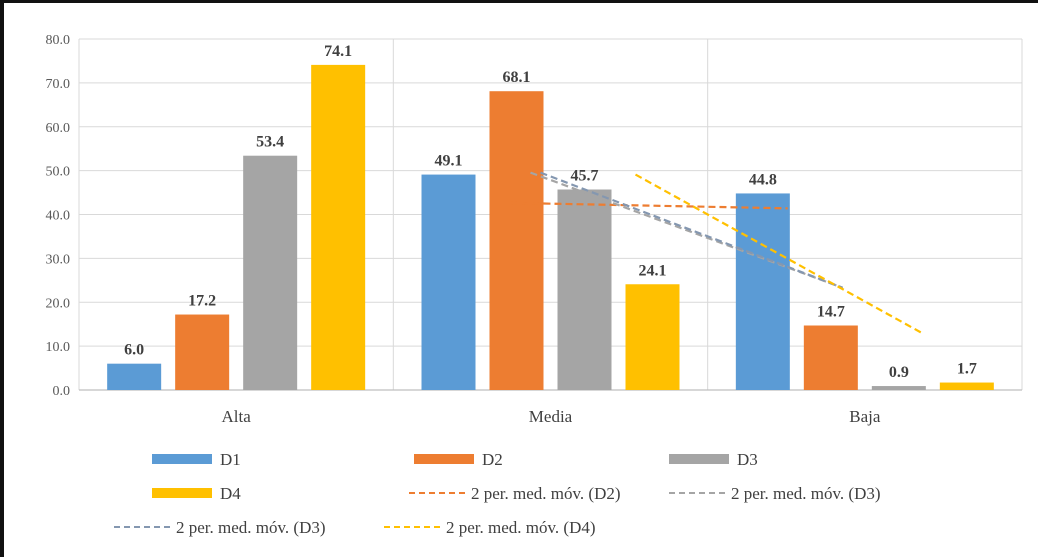  What do you see at coordinates (338, 51) in the screenshot?
I see `data-label: 74.1` at bounding box center [338, 51].